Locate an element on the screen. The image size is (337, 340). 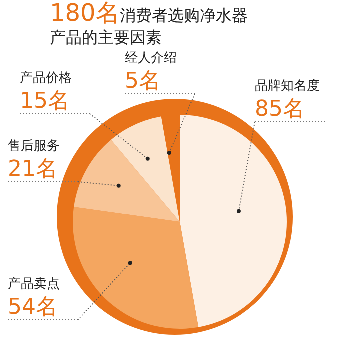
data-label: 85名 is located at coordinates (280, 109).